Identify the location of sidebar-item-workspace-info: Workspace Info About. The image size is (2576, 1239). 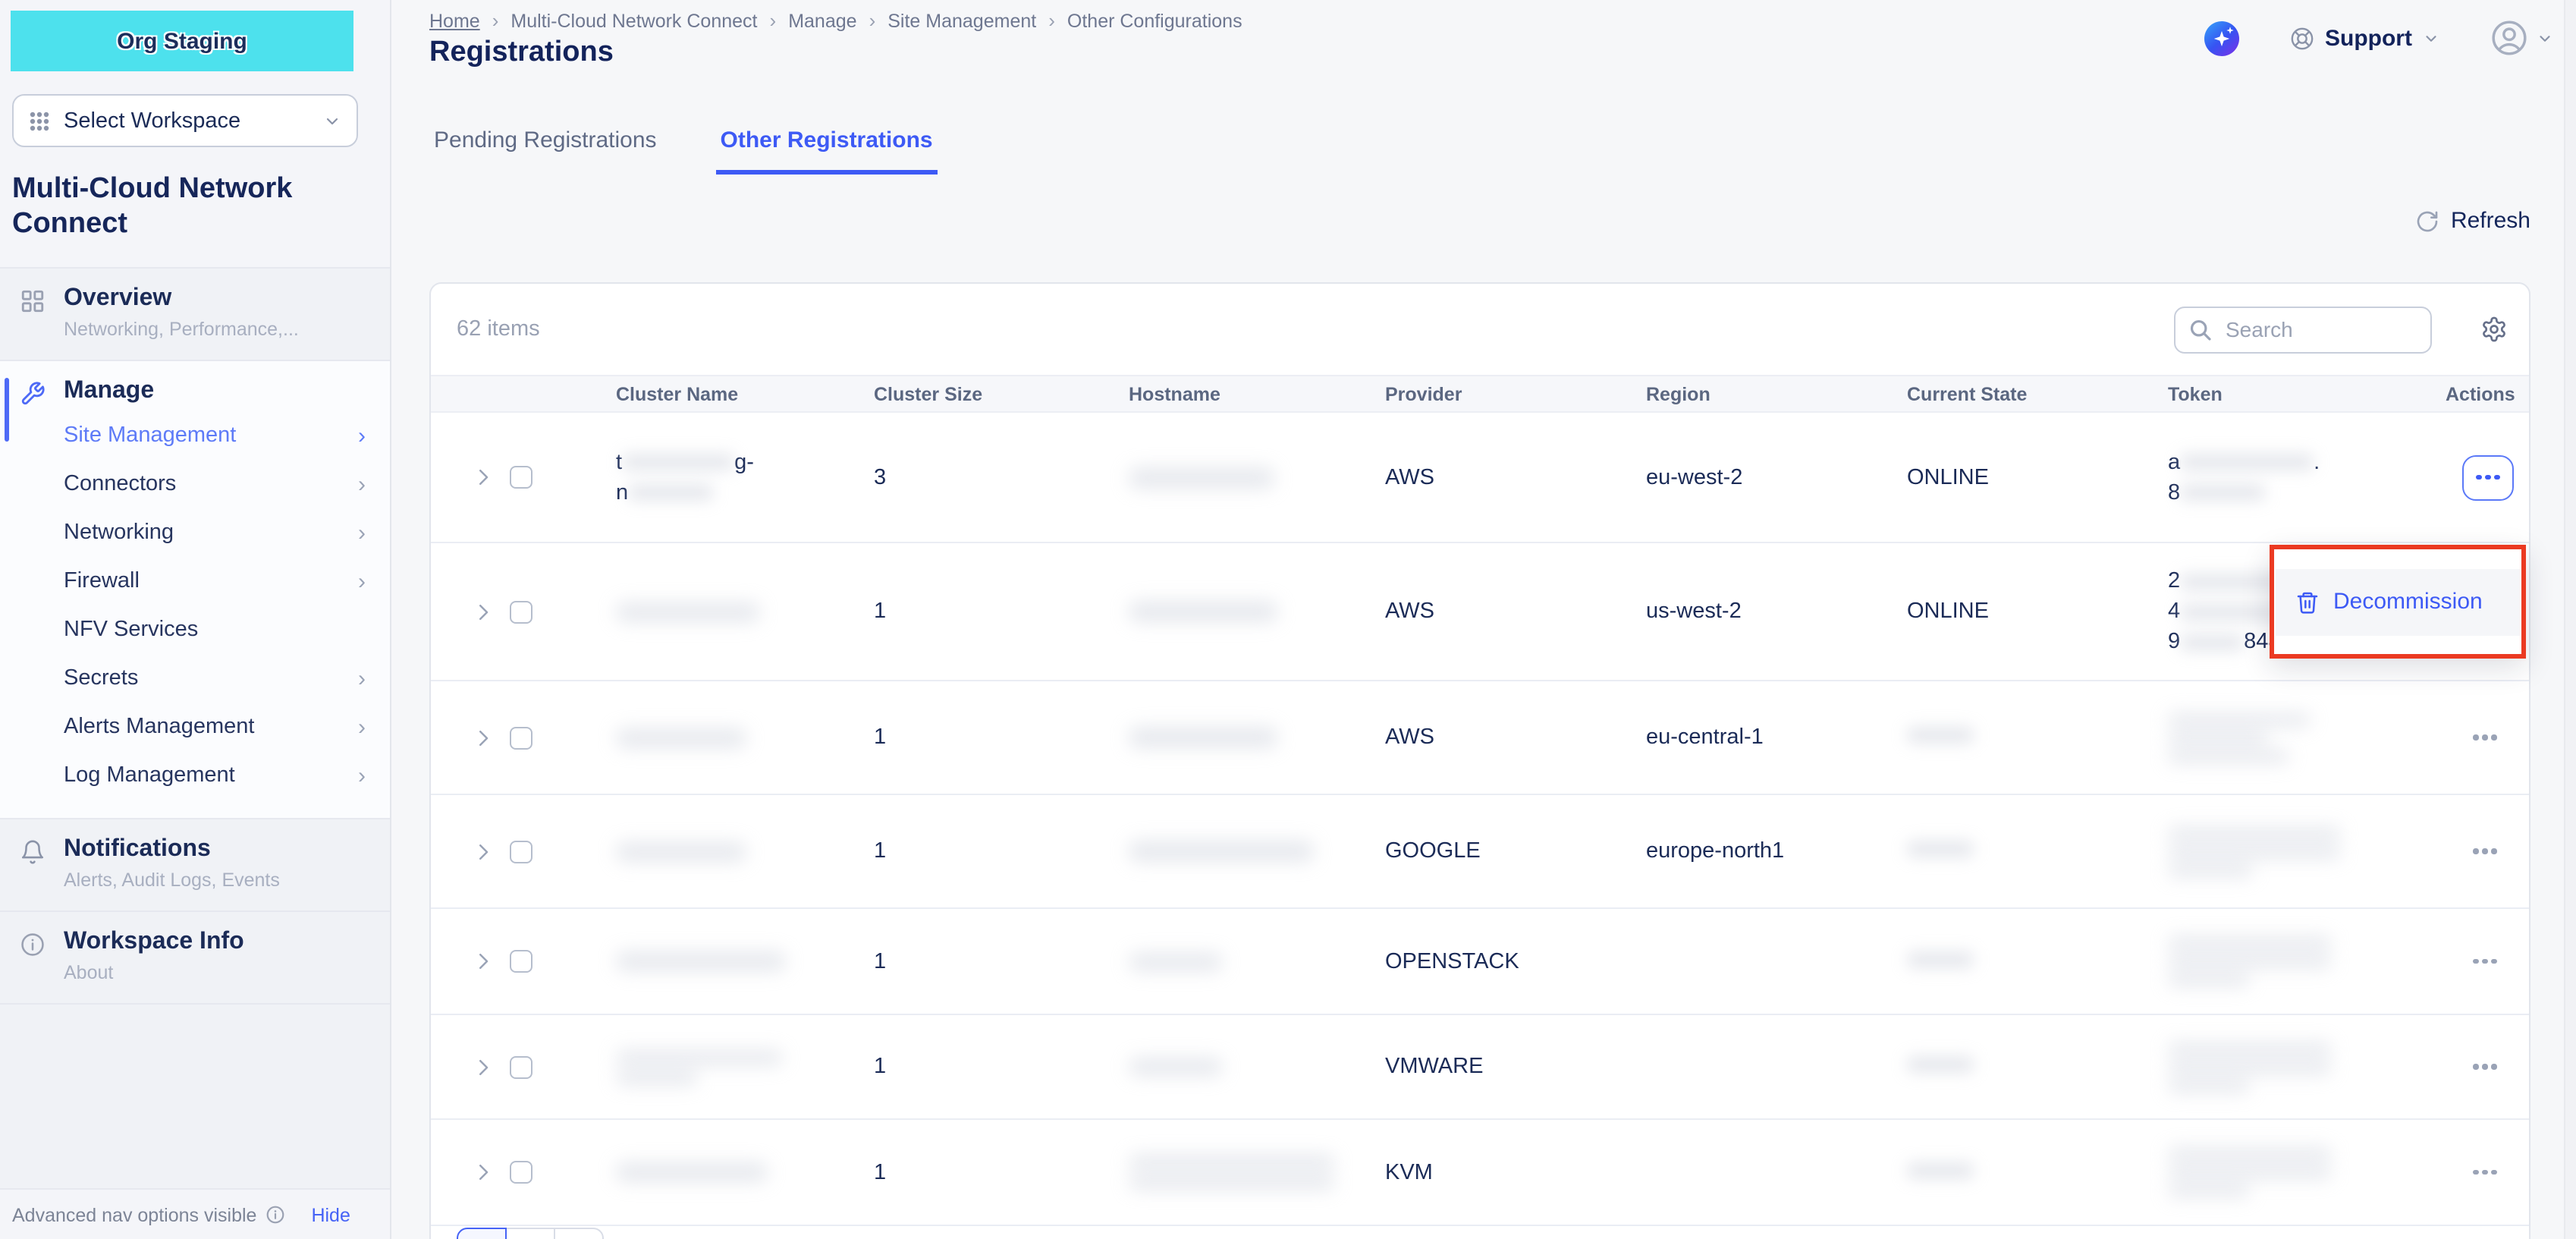
(195, 957).